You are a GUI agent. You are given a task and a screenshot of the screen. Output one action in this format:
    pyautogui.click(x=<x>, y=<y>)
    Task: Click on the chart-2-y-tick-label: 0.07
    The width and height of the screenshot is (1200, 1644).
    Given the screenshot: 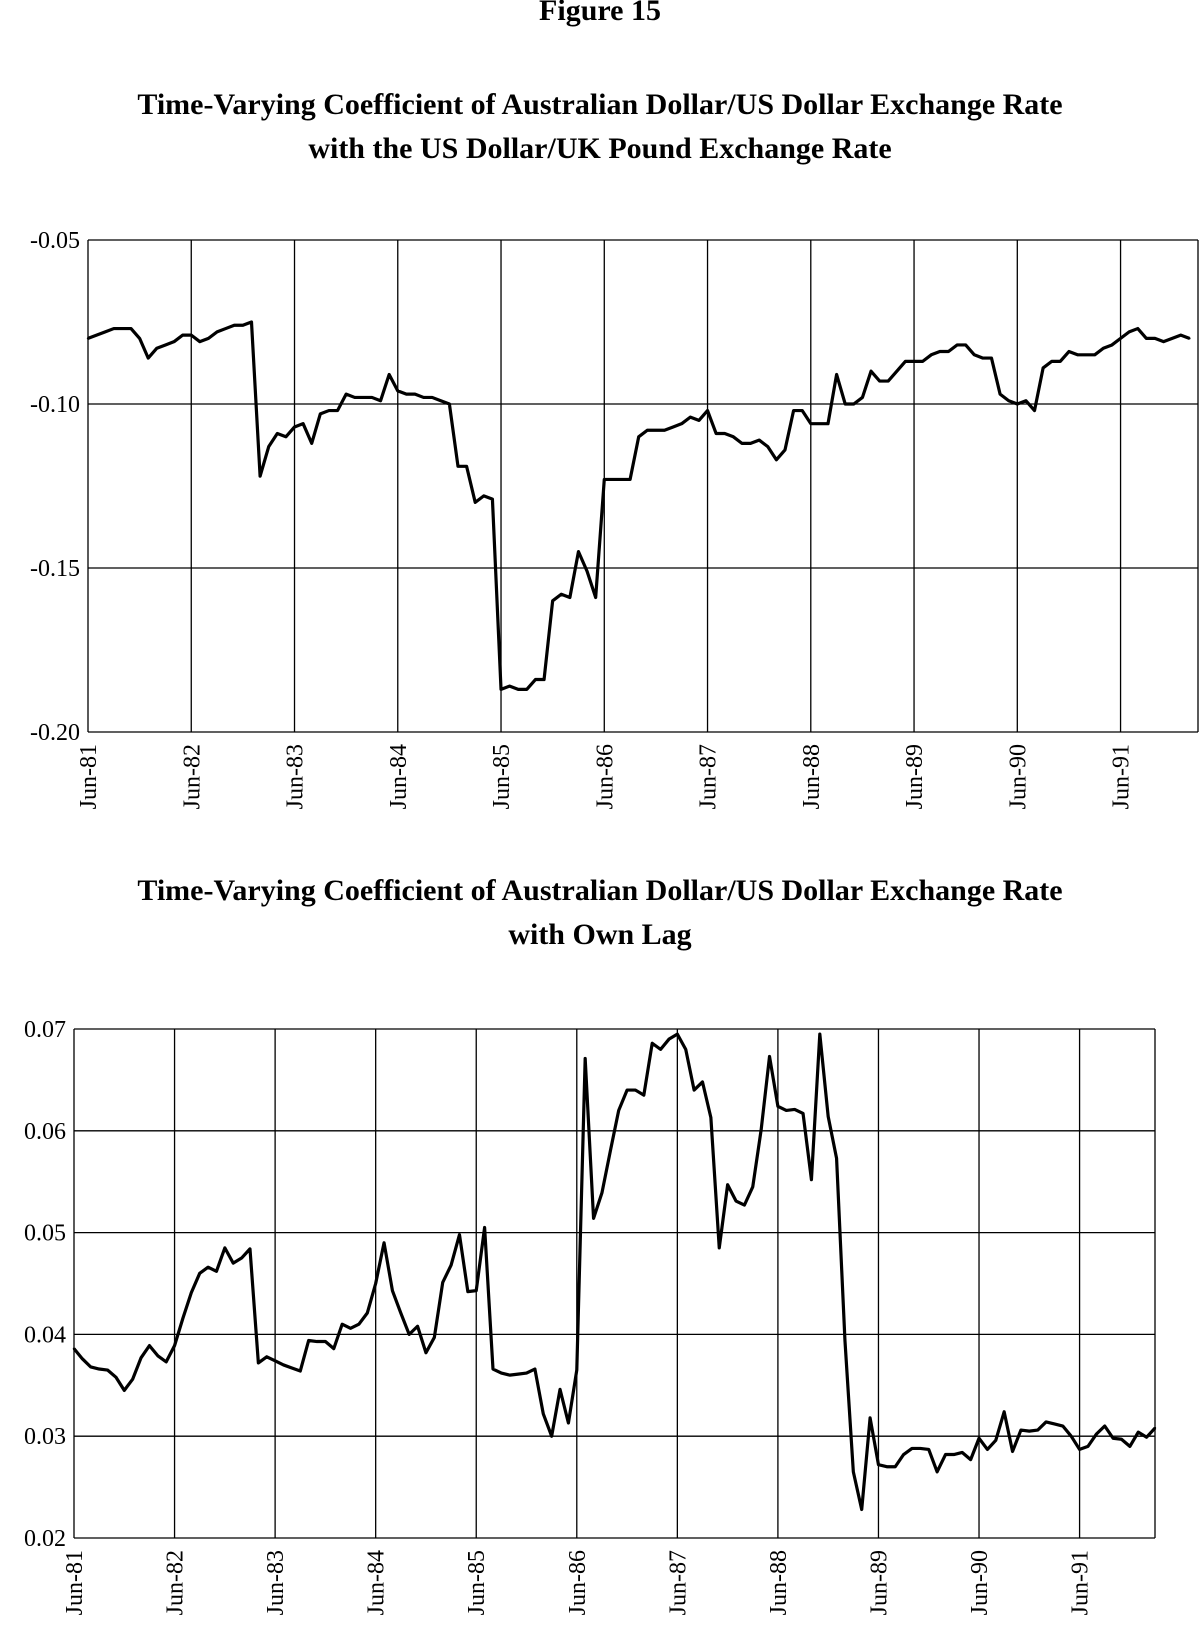 What is the action you would take?
    pyautogui.click(x=45, y=1030)
    